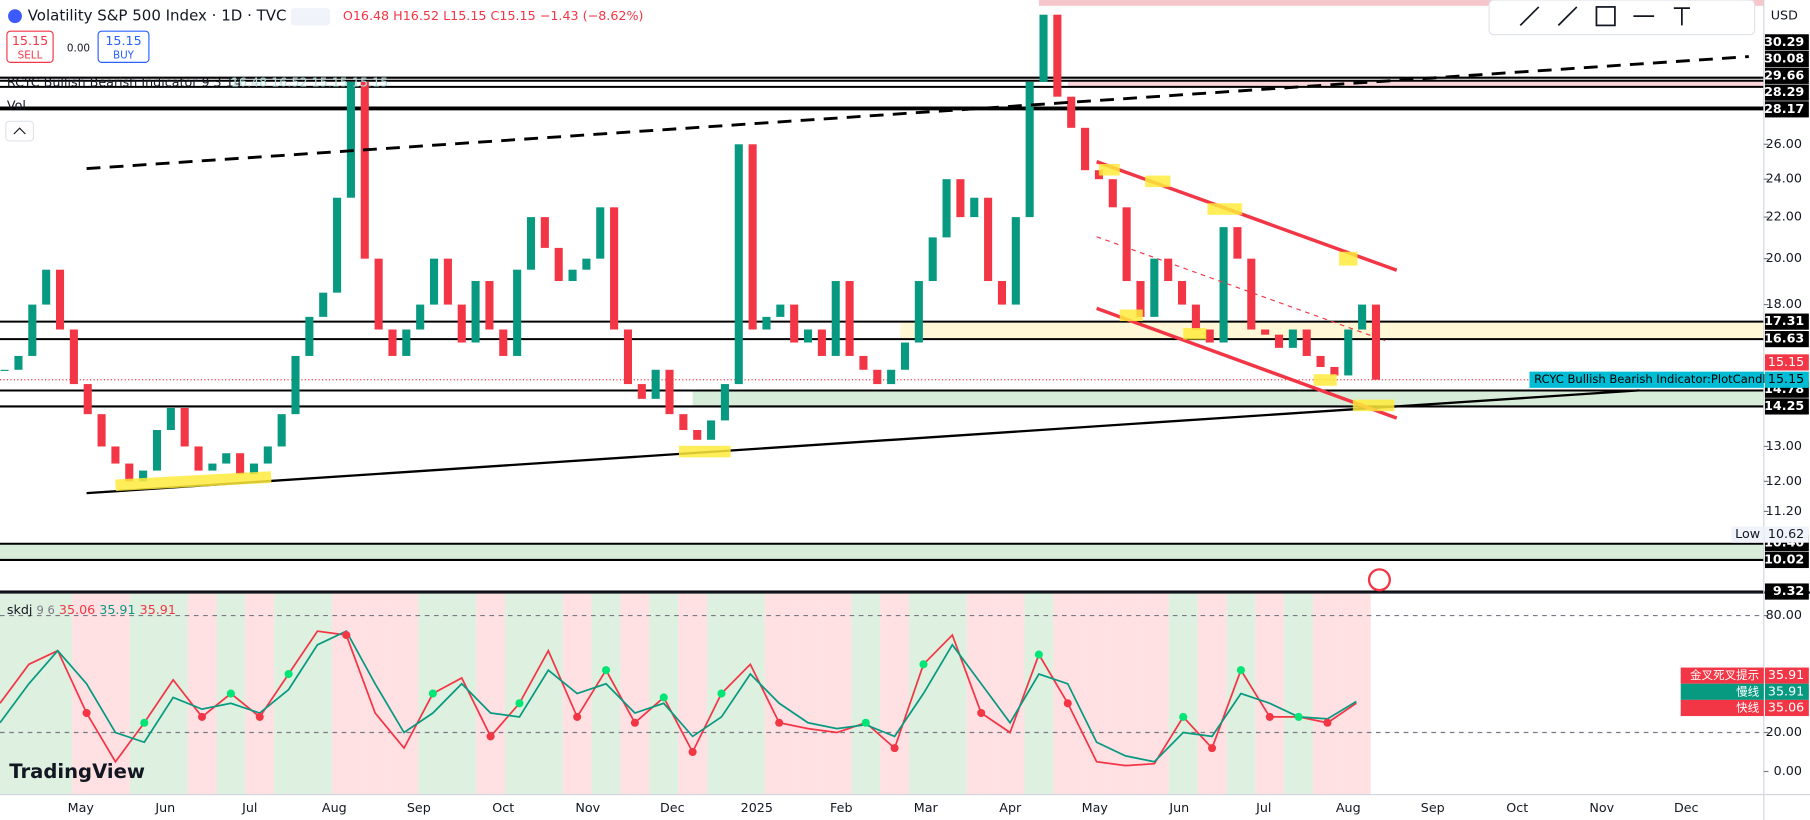  I want to click on x-tick-label: Jul, so click(249, 807).